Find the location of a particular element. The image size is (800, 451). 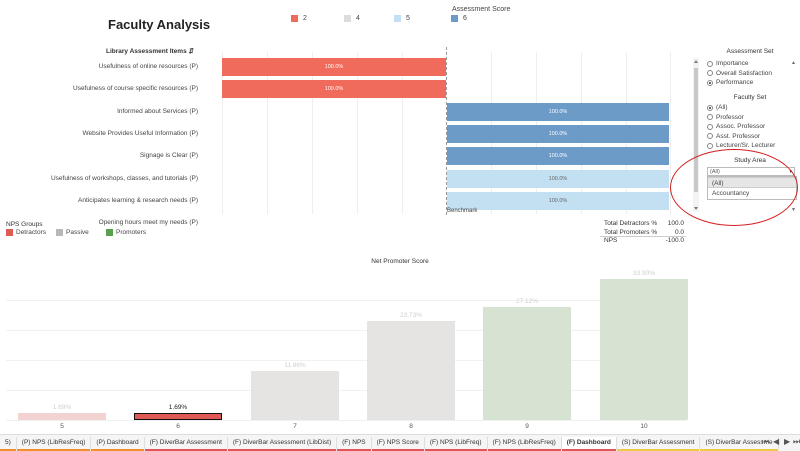

sort-icon: ⇵ is located at coordinates (191, 51).